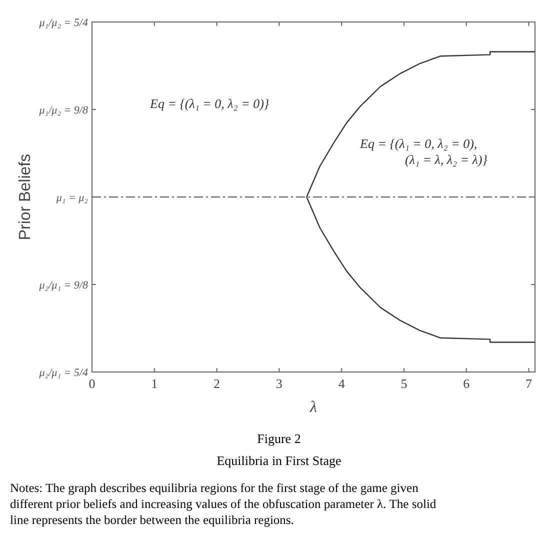 This screenshot has width=558, height=550. What do you see at coordinates (279, 460) in the screenshot?
I see `text: Equilibria in First Stage` at bounding box center [279, 460].